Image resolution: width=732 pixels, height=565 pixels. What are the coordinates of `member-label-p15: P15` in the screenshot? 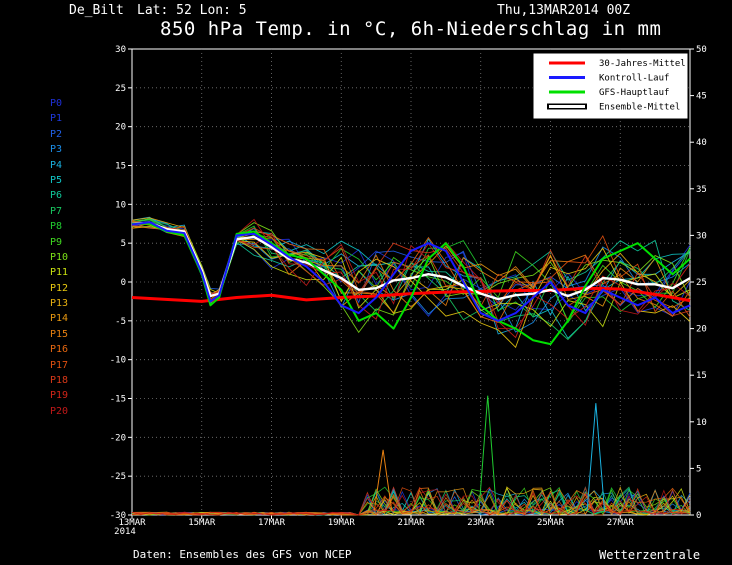 It's located at (59, 334).